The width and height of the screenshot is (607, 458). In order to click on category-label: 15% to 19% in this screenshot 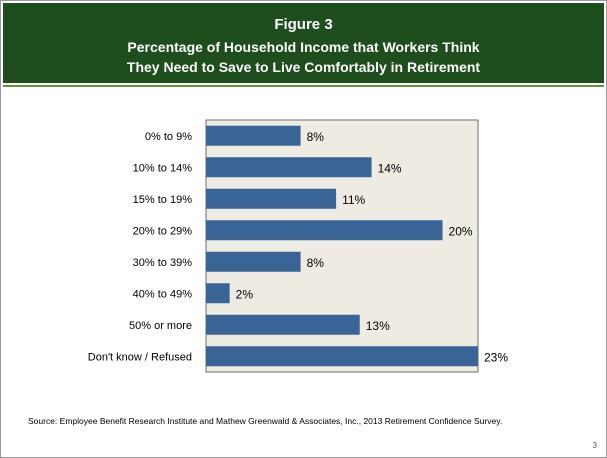, I will do `click(163, 200)`.